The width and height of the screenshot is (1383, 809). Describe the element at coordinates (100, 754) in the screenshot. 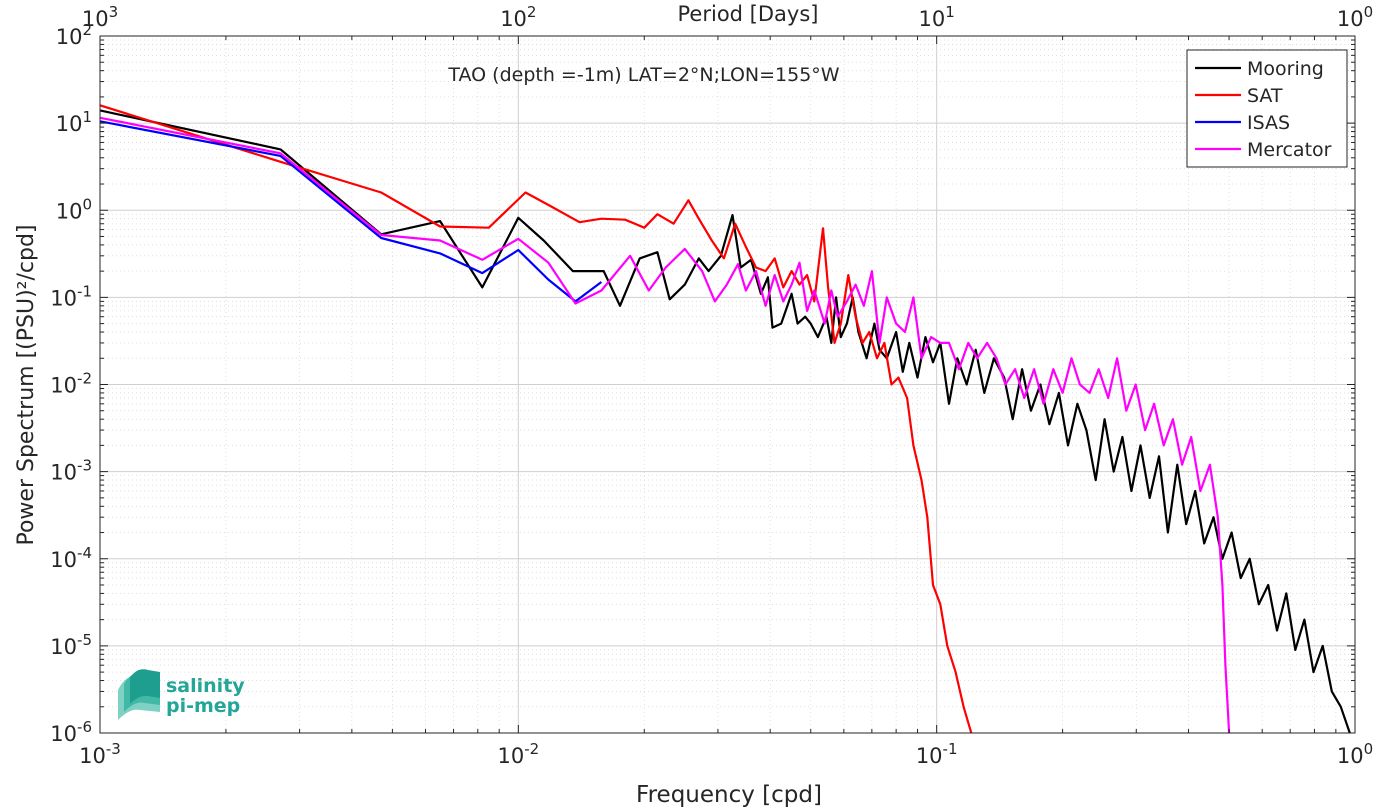

I see `x-tick-label: 10⁻³` at that location.